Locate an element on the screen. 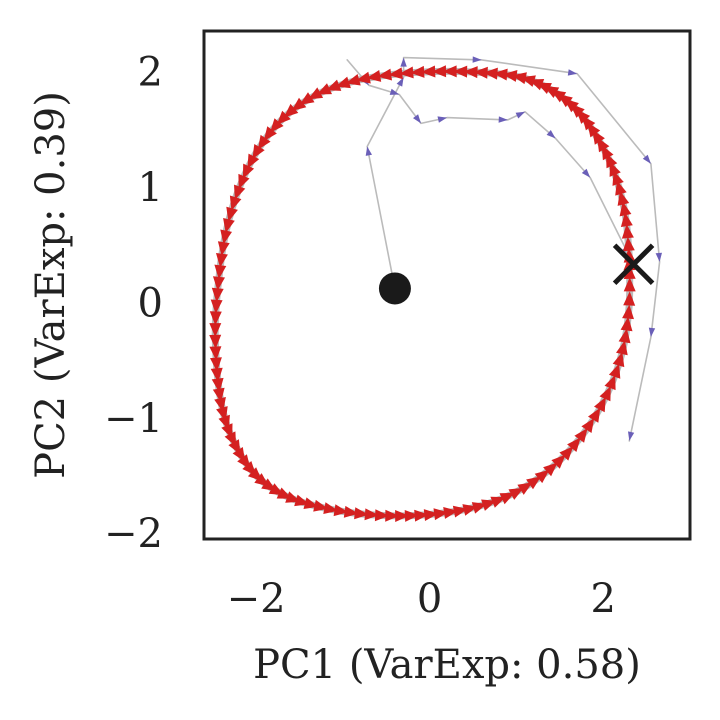 Image resolution: width=720 pixels, height=720 pixels. series-1-trajectory-line is located at coordinates (488, 158).